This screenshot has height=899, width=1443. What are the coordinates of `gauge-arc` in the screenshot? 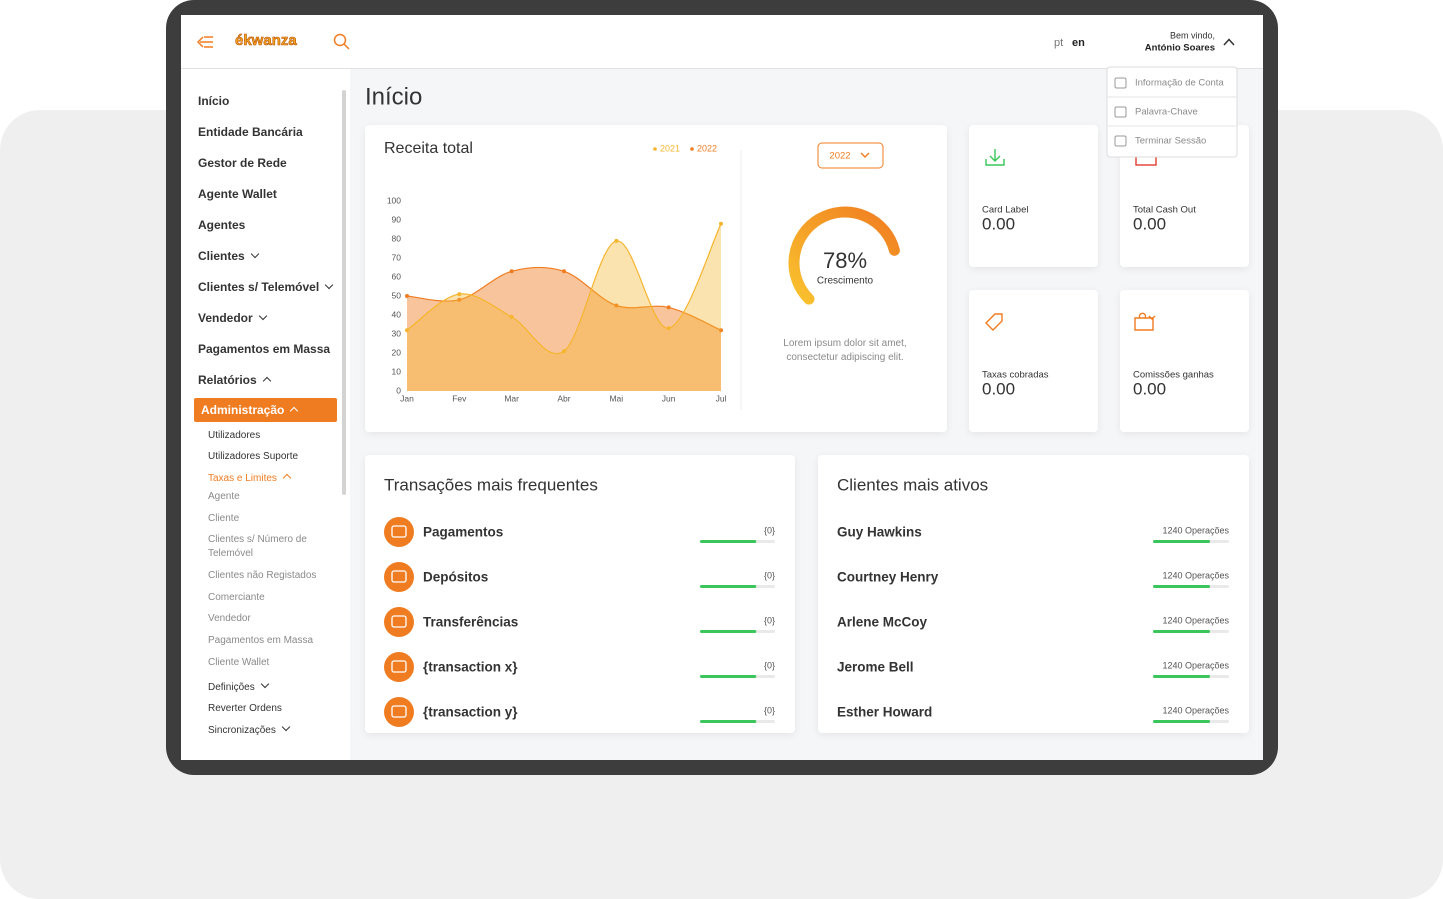 It's located at (844, 255).